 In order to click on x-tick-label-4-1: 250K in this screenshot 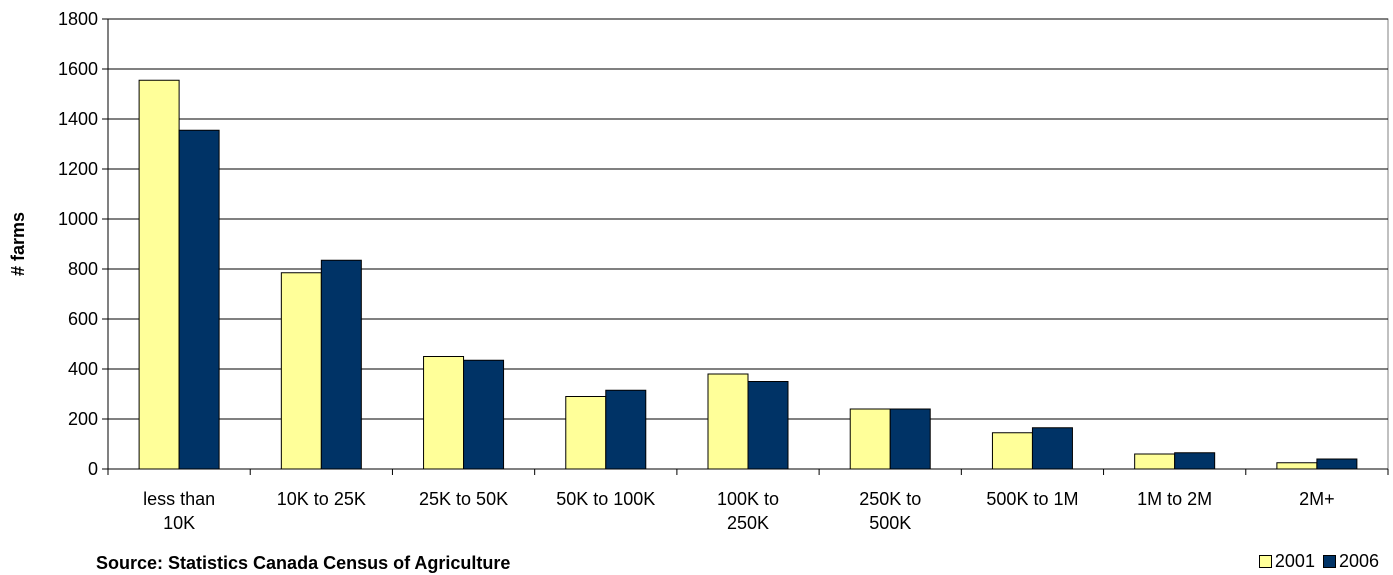, I will do `click(748, 523)`.